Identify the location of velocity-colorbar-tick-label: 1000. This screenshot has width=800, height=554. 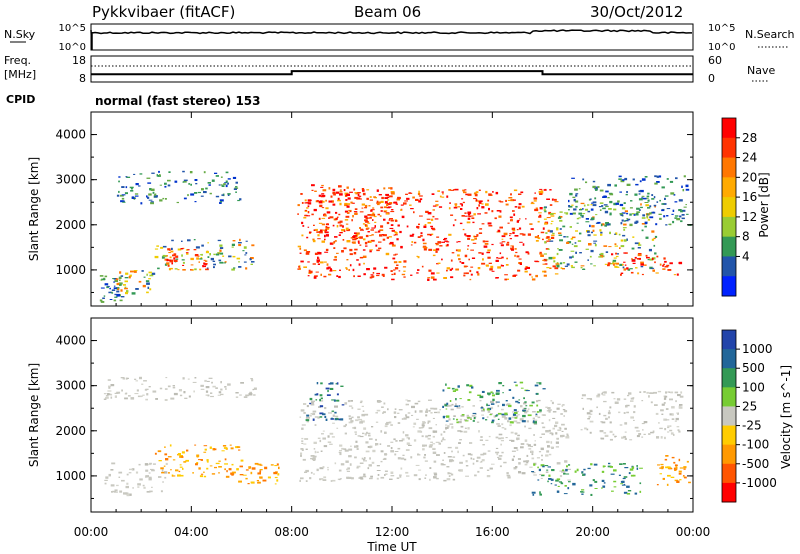
(757, 349).